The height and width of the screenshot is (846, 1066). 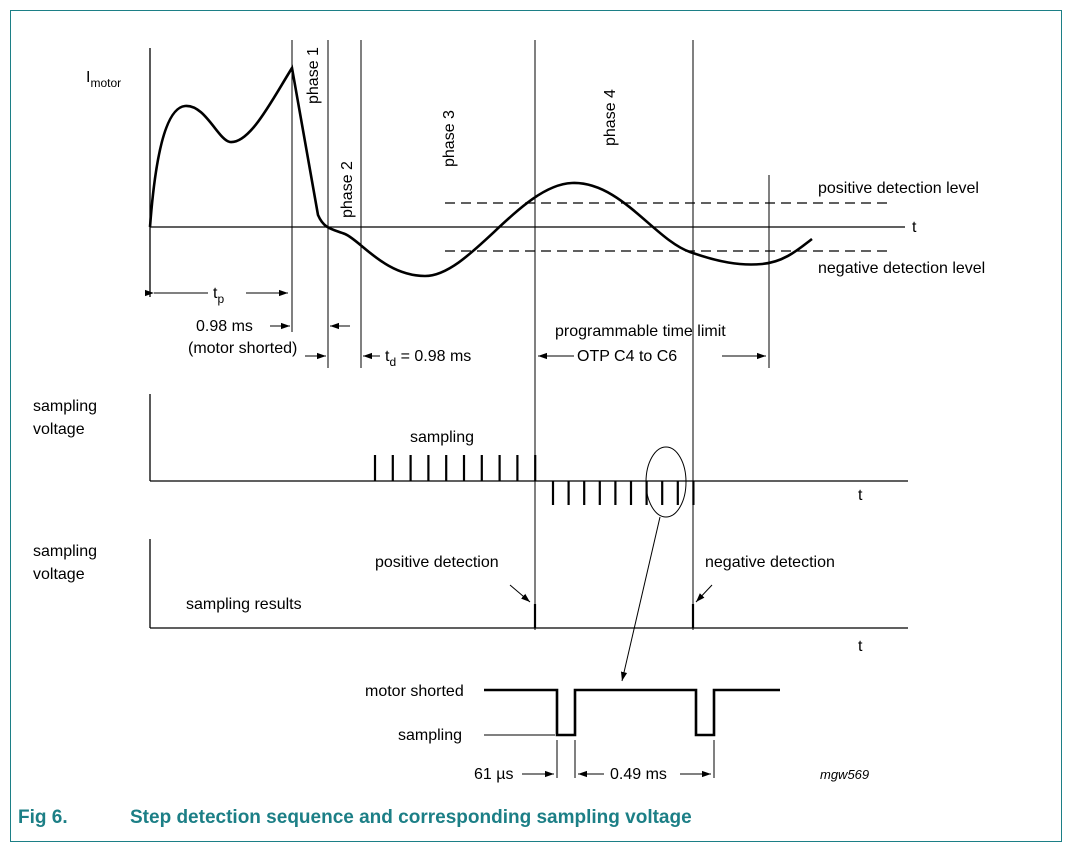 I want to click on motor-shorted-label: motor shorted, so click(x=414, y=691).